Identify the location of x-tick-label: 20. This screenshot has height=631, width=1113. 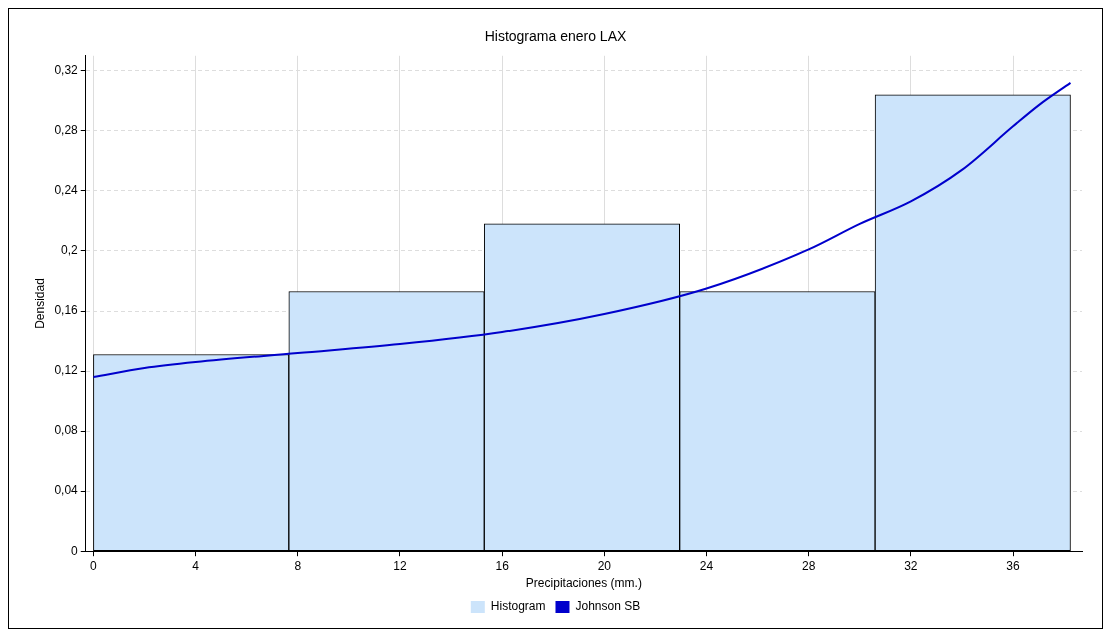
(604, 565).